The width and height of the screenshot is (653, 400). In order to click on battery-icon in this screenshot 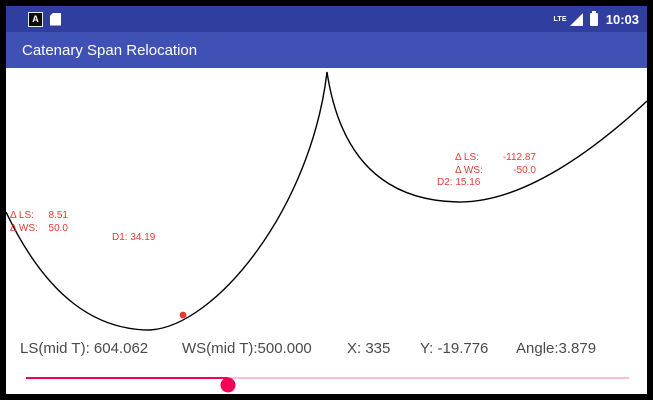, I will do `click(593, 18)`.